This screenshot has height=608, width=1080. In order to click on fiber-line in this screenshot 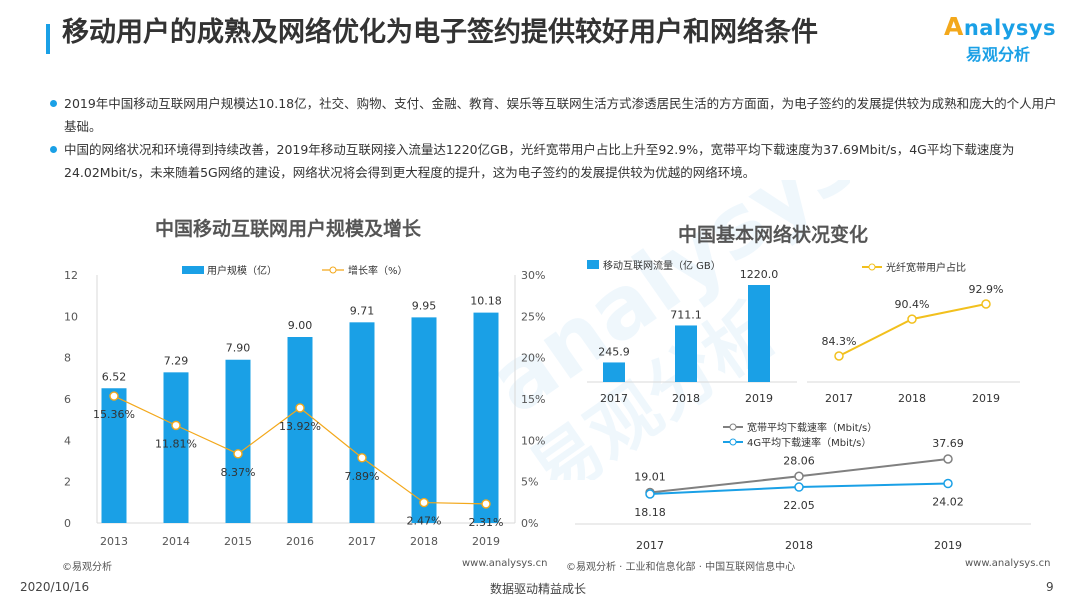, I will do `click(912, 330)`.